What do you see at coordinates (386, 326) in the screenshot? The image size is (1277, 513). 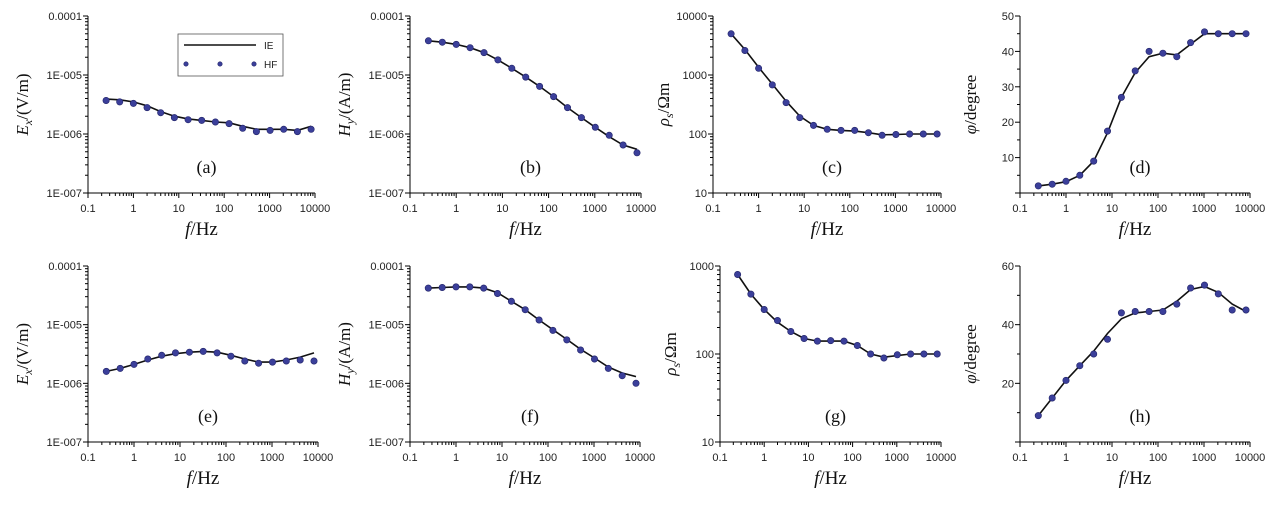 I see `y-tick-label: 1E-005` at bounding box center [386, 326].